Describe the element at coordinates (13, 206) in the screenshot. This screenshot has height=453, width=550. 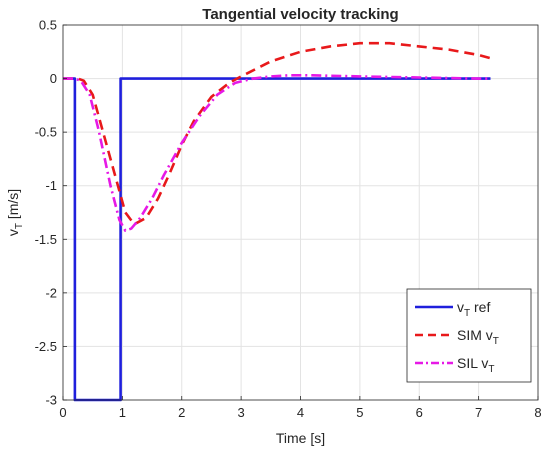
I see `y-label-unit: [m/s]` at that location.